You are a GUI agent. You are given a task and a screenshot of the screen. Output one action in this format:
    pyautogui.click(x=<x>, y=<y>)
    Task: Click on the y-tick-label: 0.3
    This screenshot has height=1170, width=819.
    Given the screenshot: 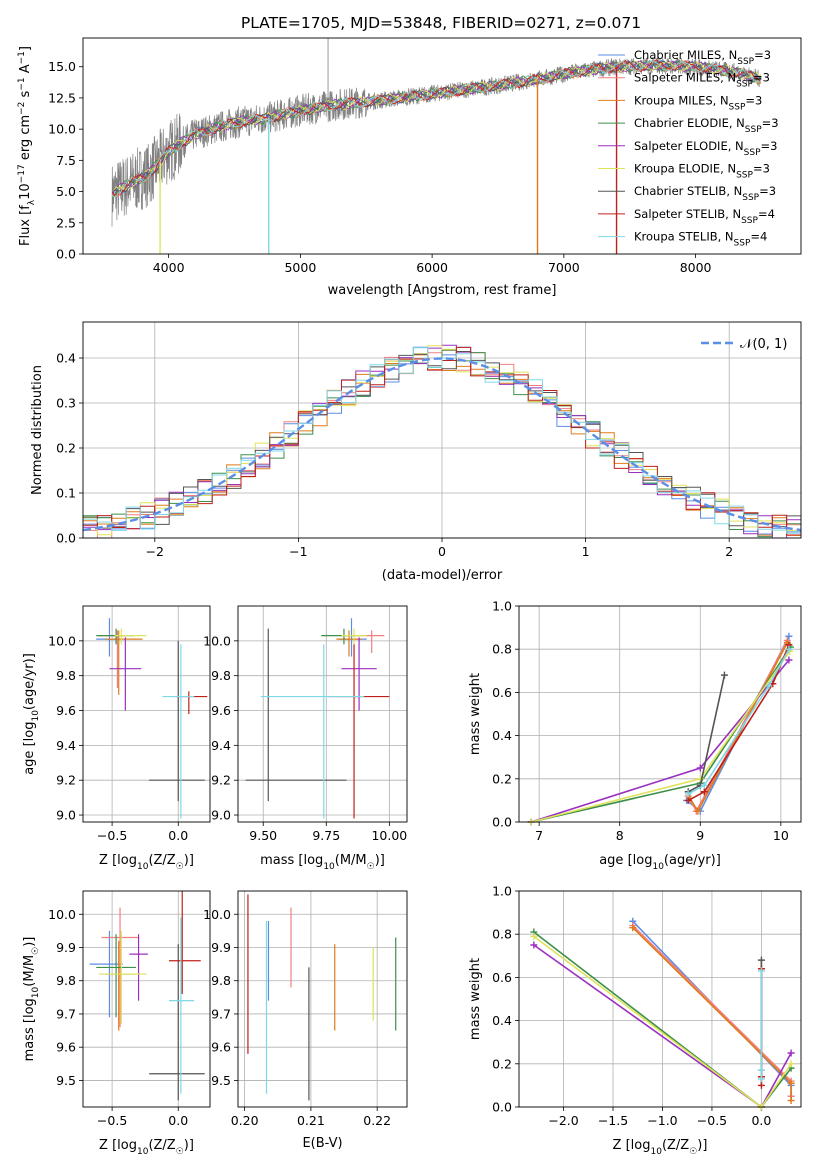 What is the action you would take?
    pyautogui.click(x=66, y=403)
    